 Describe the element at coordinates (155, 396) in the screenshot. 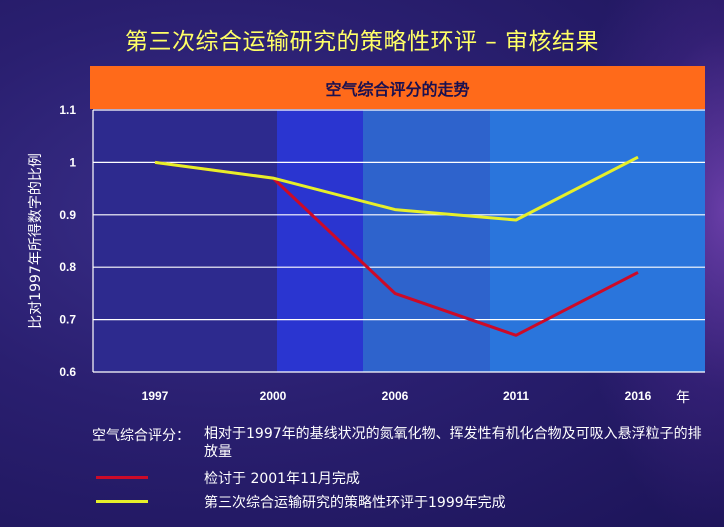

I see `x-tick-label: 1997` at that location.